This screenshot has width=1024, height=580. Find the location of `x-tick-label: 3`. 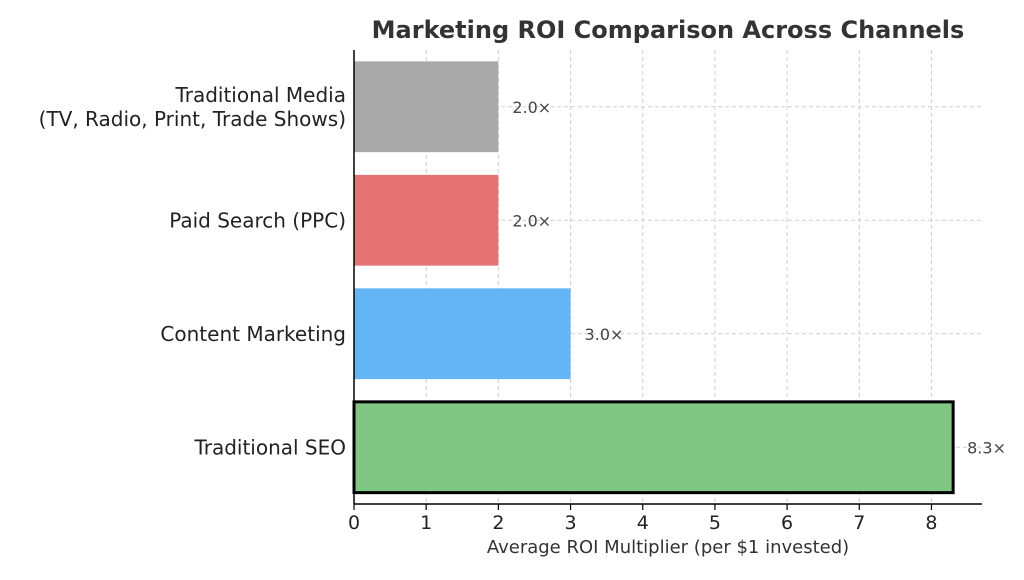

x-tick-label: 3 is located at coordinates (571, 523).